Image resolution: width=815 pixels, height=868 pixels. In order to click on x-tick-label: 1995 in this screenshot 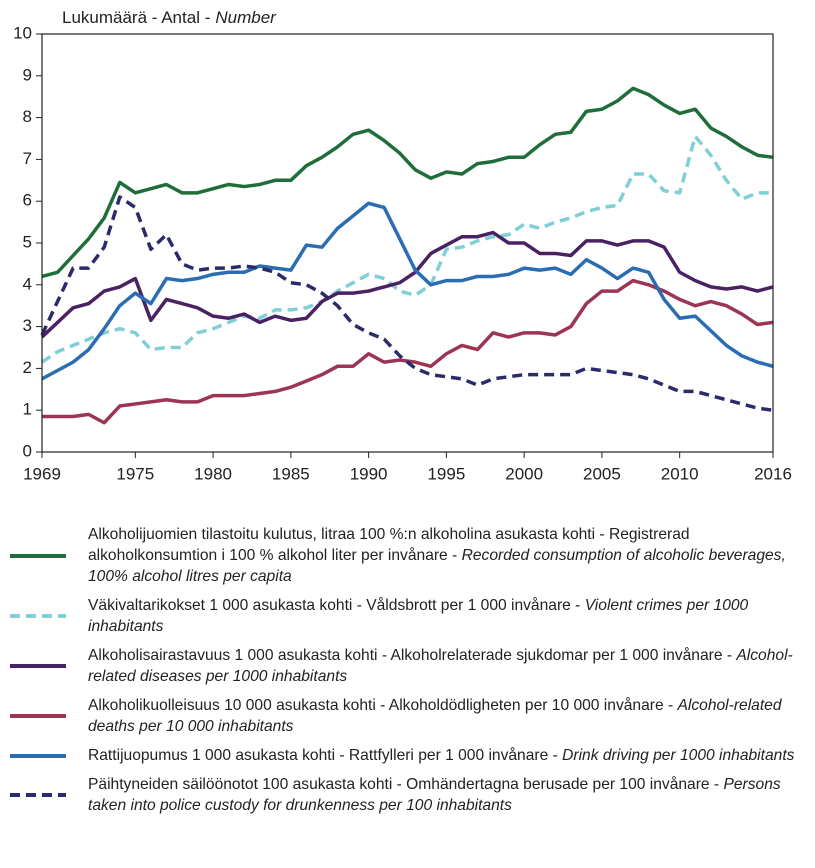, I will do `click(446, 473)`.